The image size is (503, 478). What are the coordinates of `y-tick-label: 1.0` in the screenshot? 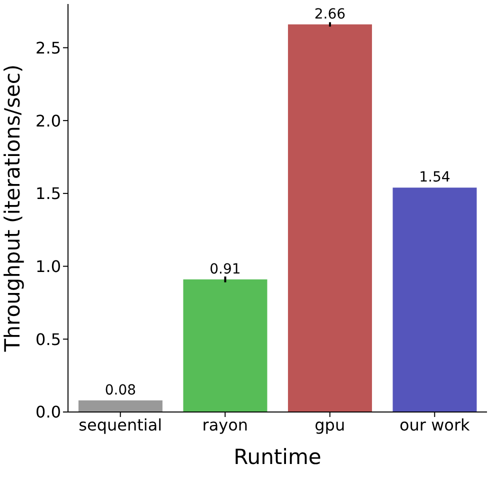 It's located at (48, 266).